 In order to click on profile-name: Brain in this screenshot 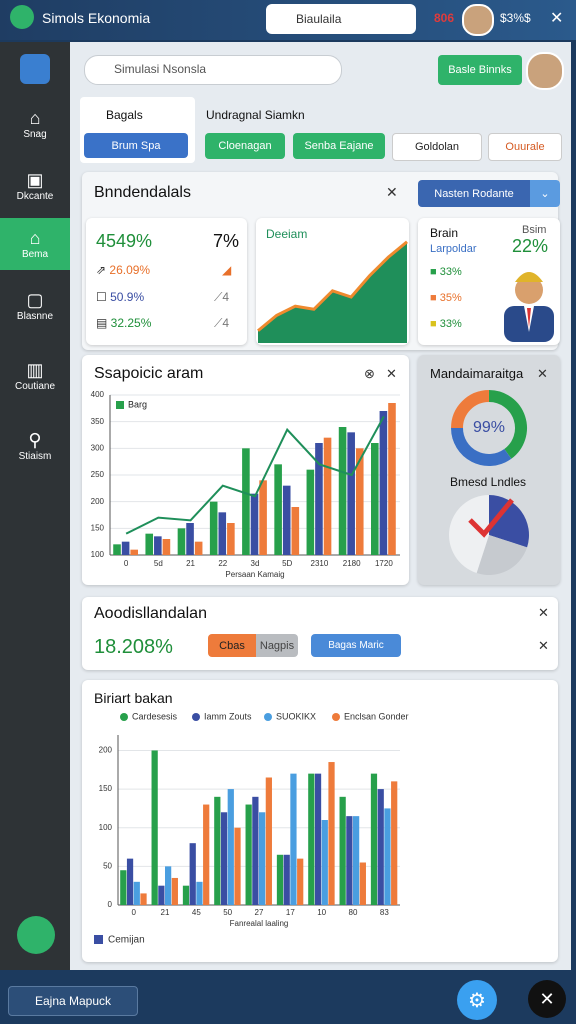, I will do `click(444, 233)`.